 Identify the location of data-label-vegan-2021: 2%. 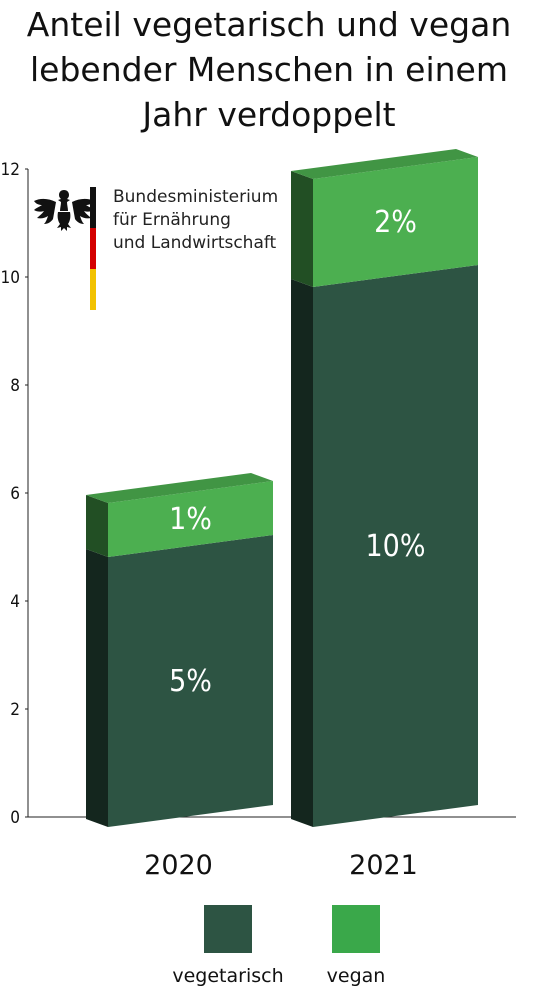
(395, 222).